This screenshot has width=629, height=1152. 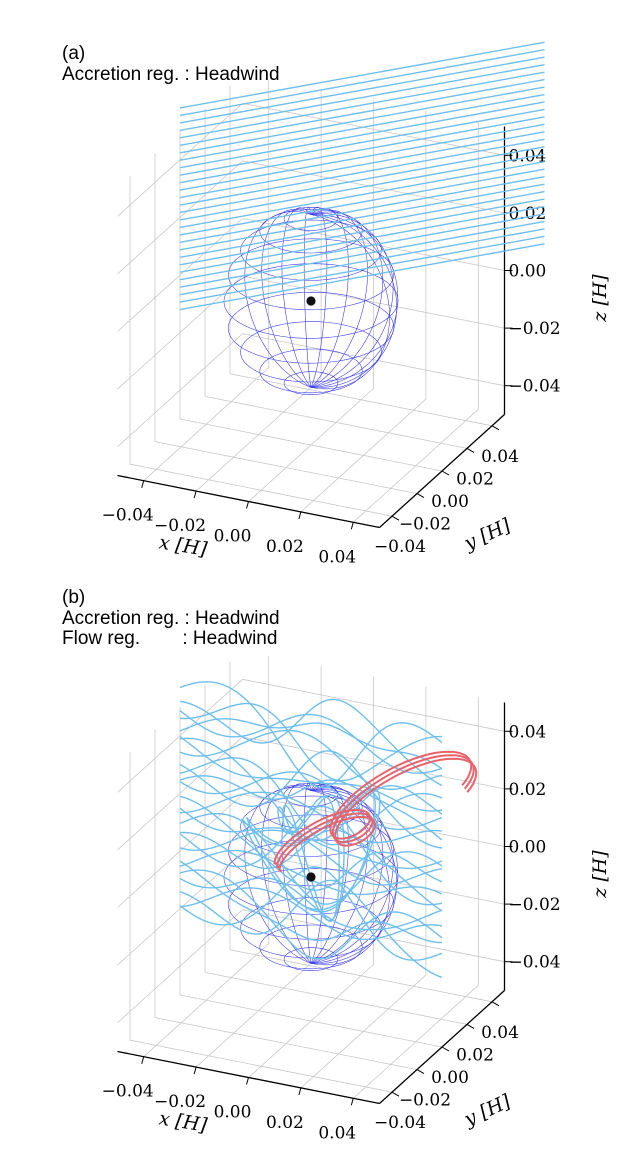 What do you see at coordinates (528, 732) in the screenshot?
I see `z-tick-label-4: 0.04` at bounding box center [528, 732].